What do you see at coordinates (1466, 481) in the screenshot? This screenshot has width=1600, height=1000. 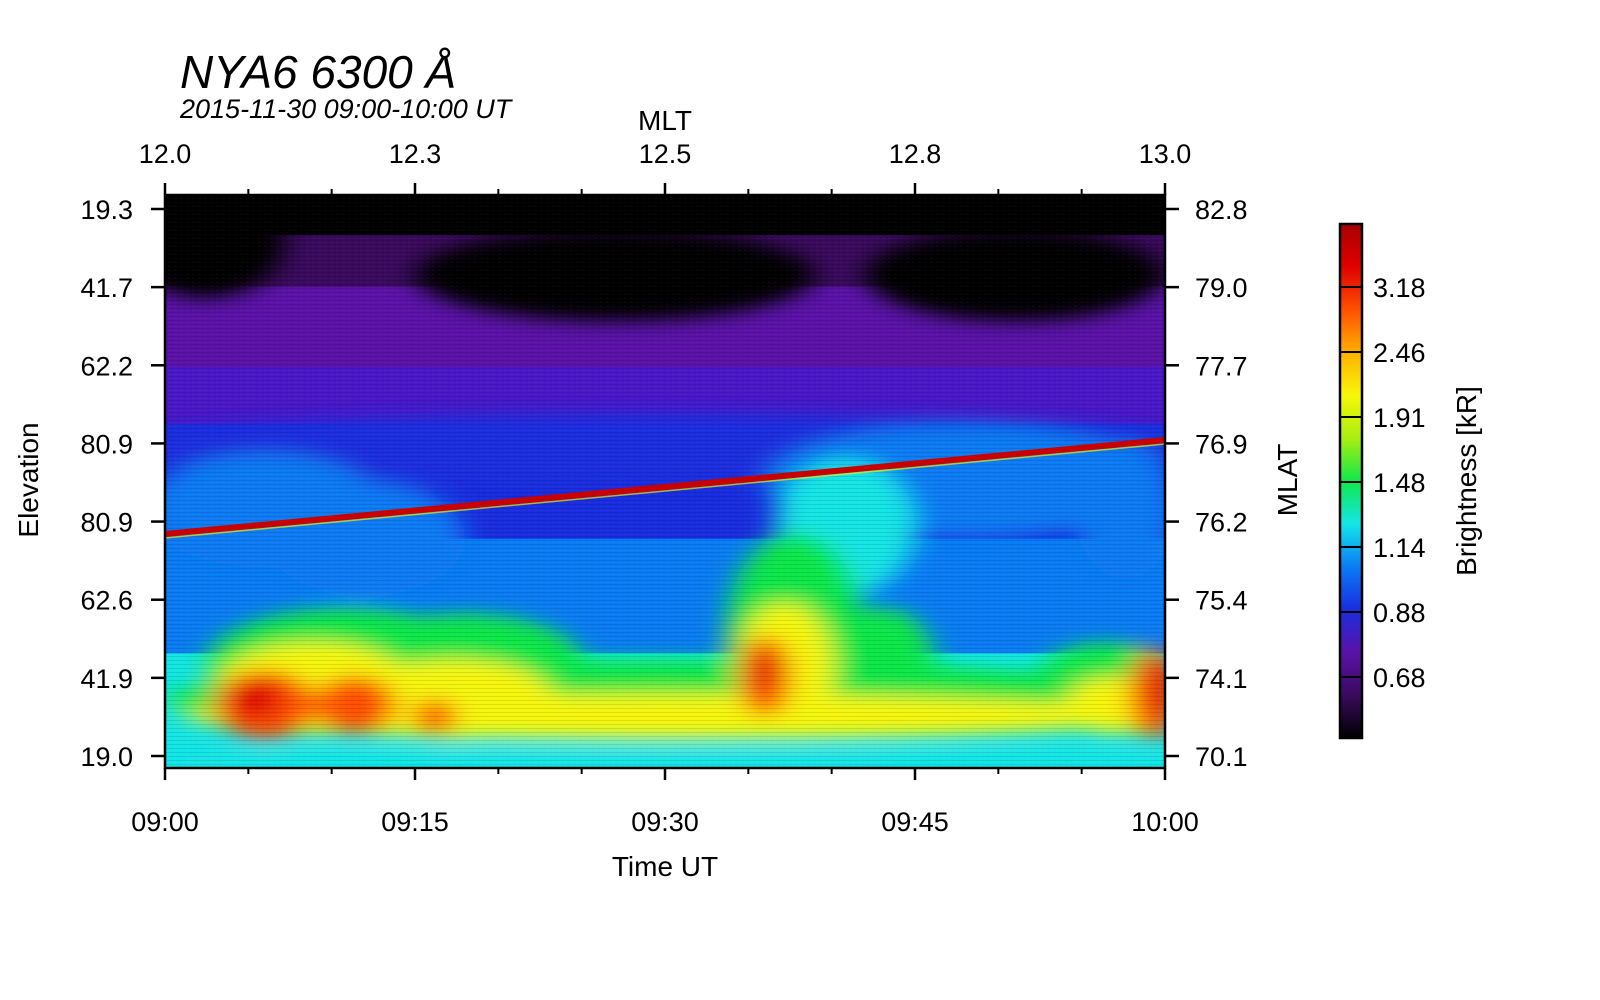 I see `colorbar-label: Brightness [kR]` at bounding box center [1466, 481].